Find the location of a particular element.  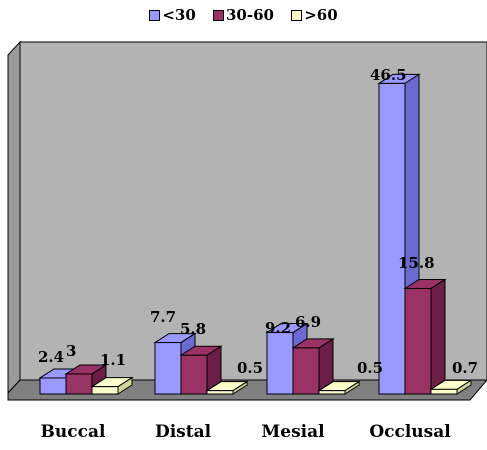

data-label-mesial-2: 0.5 is located at coordinates (370, 368).